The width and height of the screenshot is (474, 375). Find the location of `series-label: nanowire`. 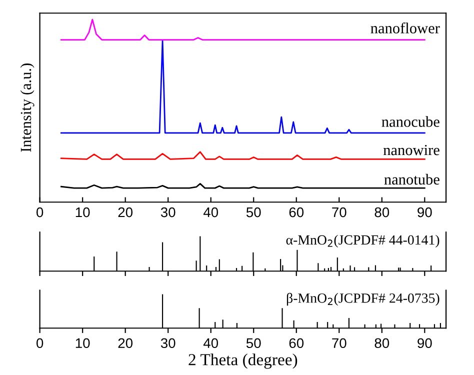

series-label: nanowire is located at coordinates (411, 150).